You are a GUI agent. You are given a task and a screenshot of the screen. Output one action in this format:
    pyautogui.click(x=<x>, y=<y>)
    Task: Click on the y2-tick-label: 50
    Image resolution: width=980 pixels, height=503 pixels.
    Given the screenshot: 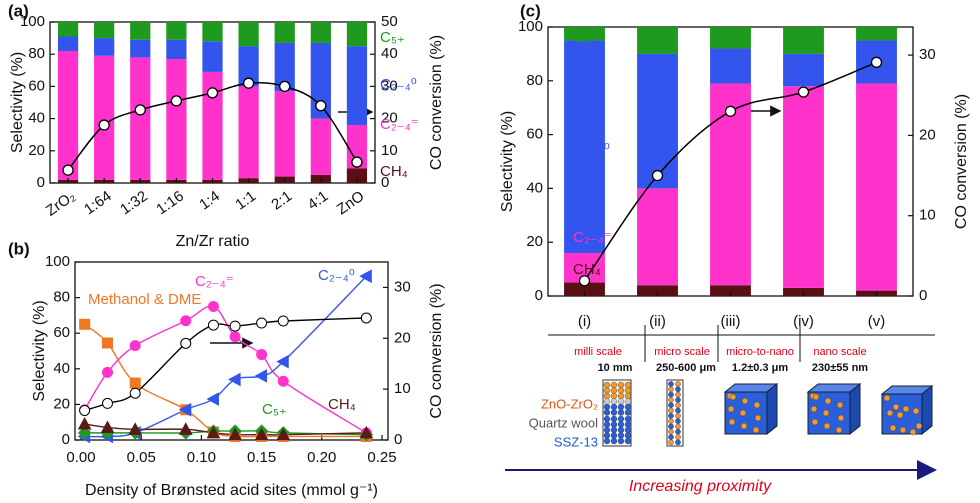 What is the action you would take?
    pyautogui.click(x=389, y=21)
    